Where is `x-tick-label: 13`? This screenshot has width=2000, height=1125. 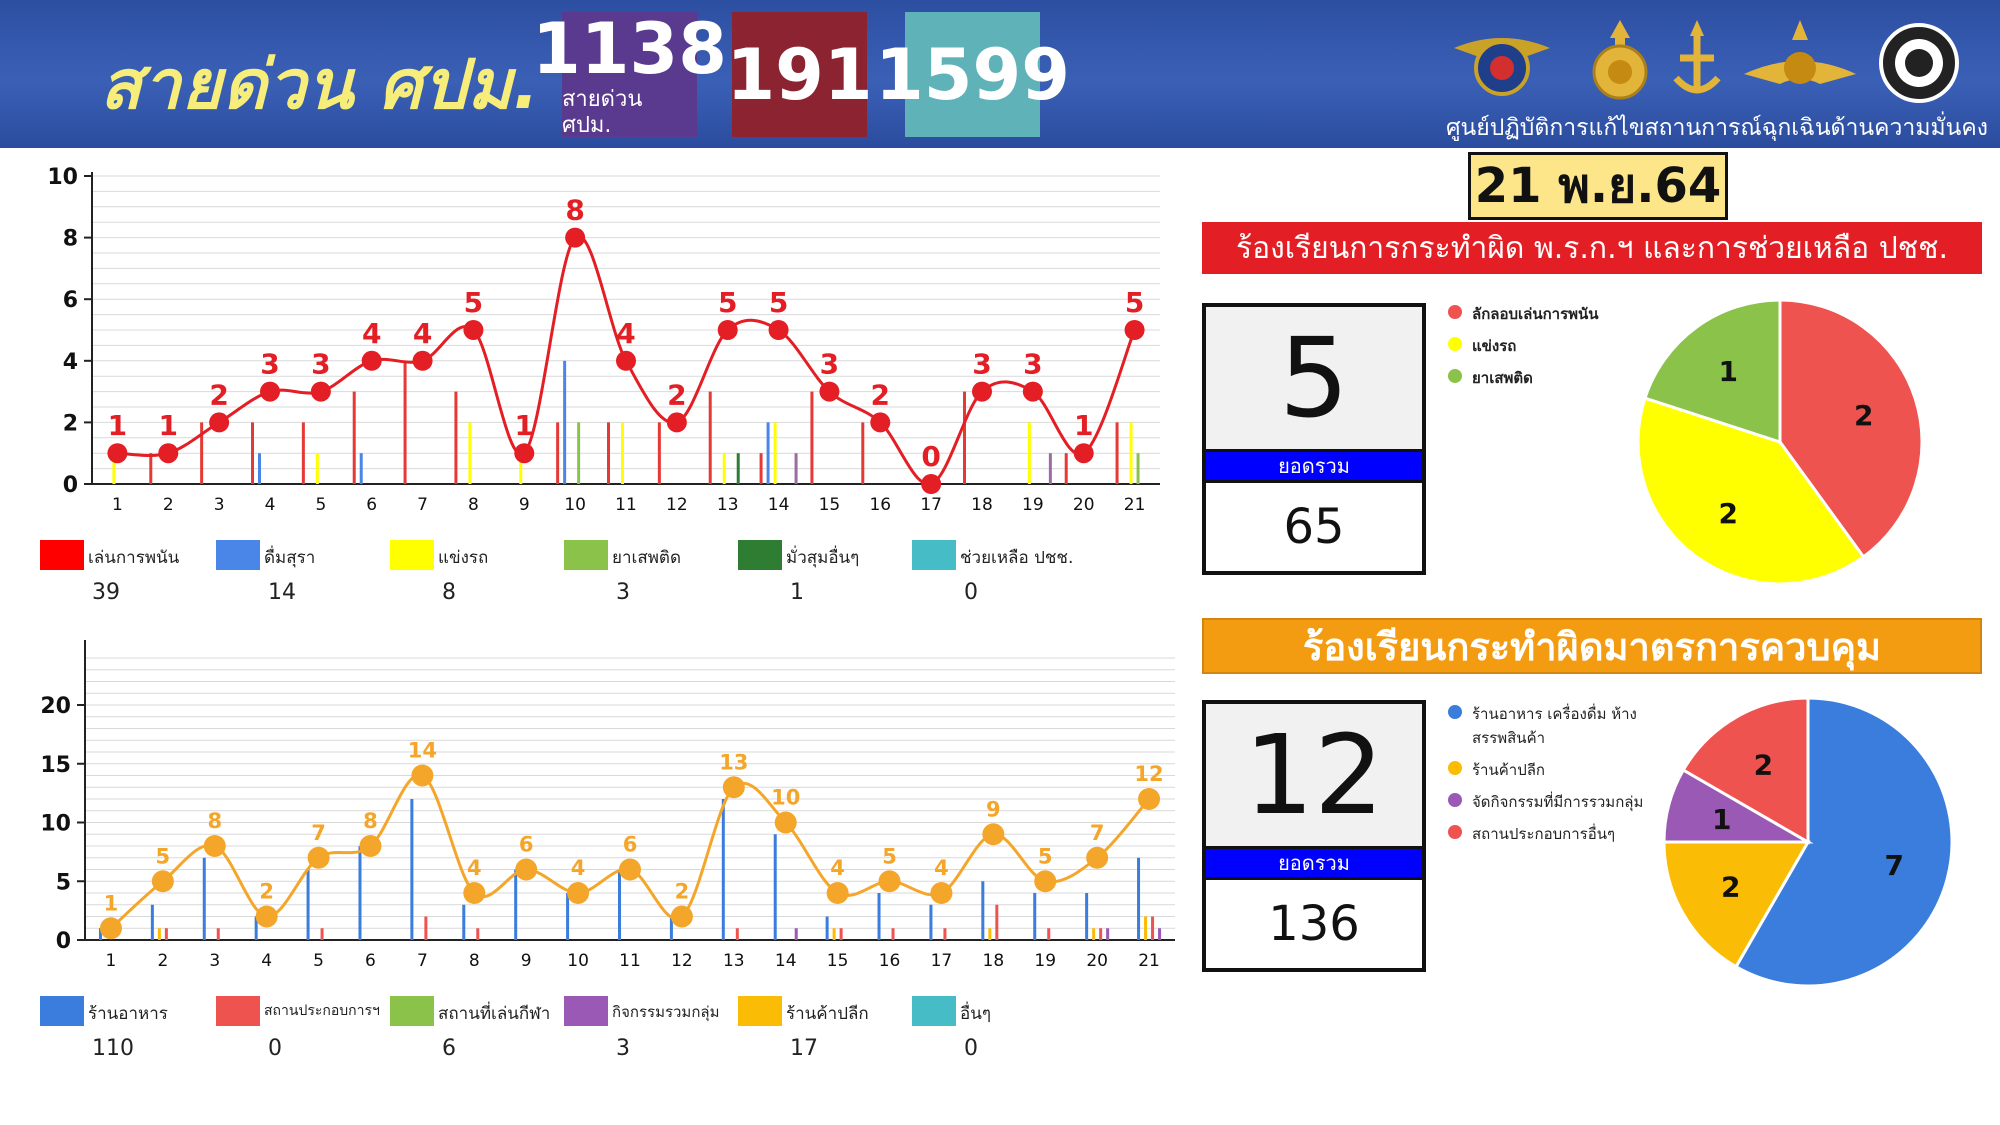
x-tick-label: 13 is located at coordinates (728, 505).